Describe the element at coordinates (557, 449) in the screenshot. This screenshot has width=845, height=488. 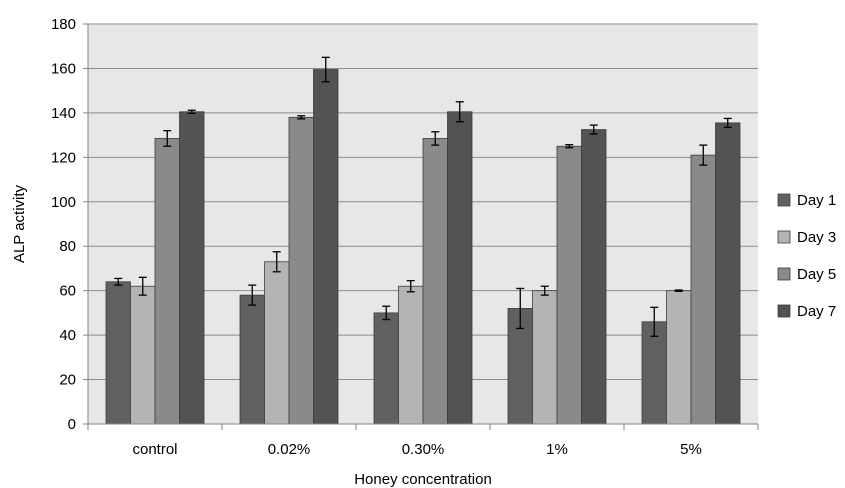
I see `x-tick-label: 1%` at that location.